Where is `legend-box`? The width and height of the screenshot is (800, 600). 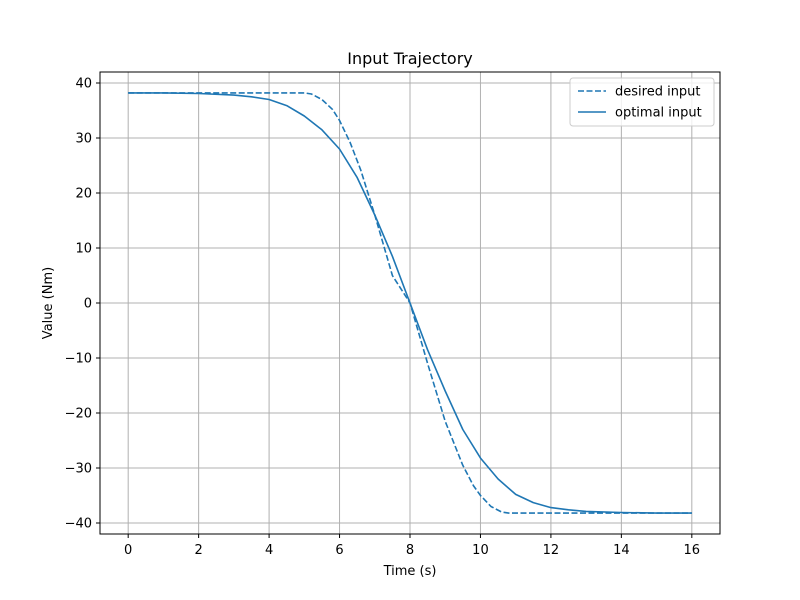
legend-box is located at coordinates (642, 102).